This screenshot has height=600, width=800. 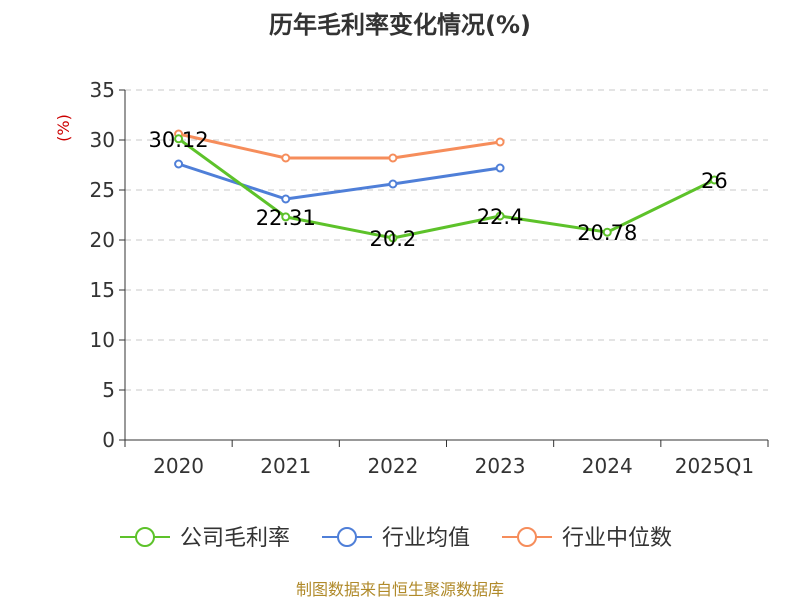 What do you see at coordinates (235, 538) in the screenshot?
I see `legend-label: 公司毛利率` at bounding box center [235, 538].